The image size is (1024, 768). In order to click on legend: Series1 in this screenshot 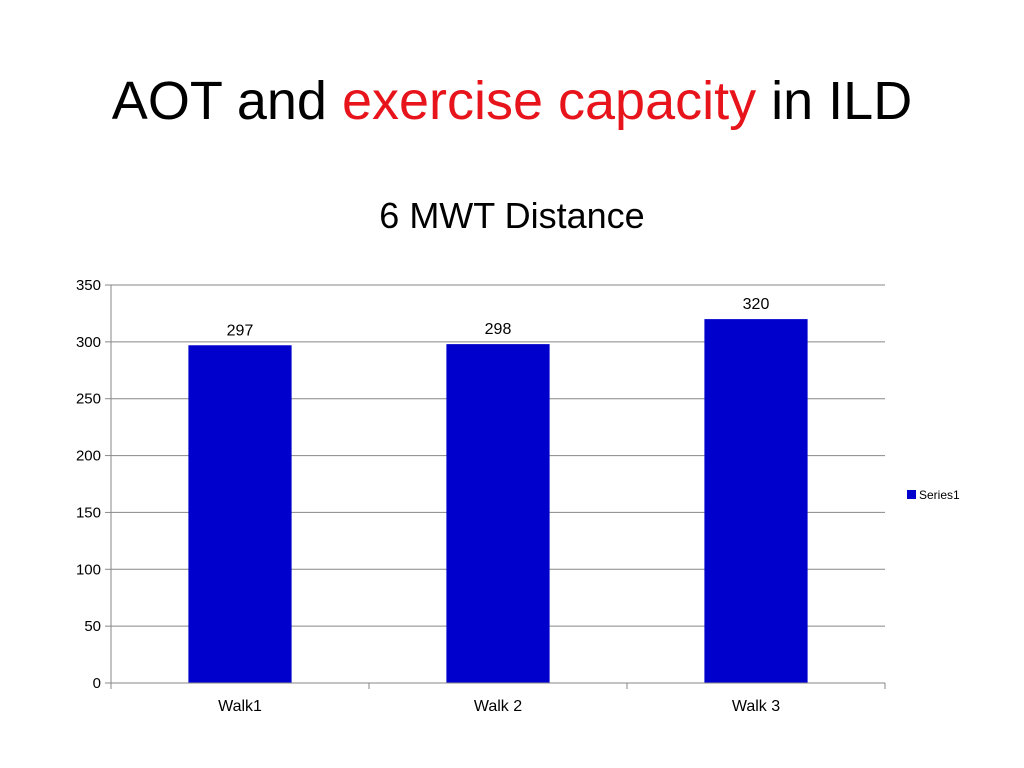, I will do `click(933, 495)`.